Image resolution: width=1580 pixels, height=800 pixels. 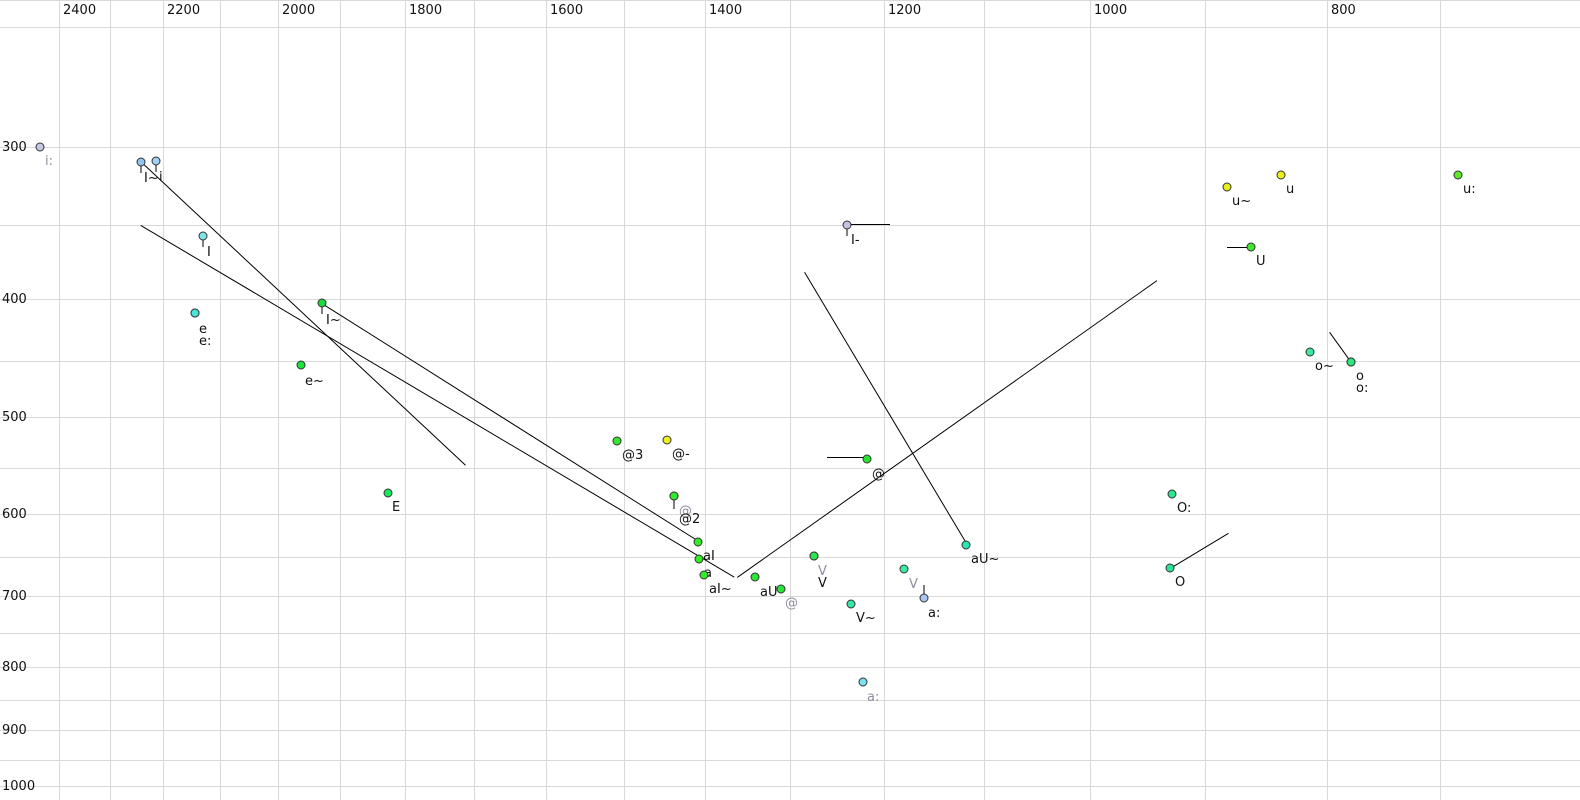 What do you see at coordinates (1469, 189) in the screenshot?
I see `data-point-label: u:` at bounding box center [1469, 189].